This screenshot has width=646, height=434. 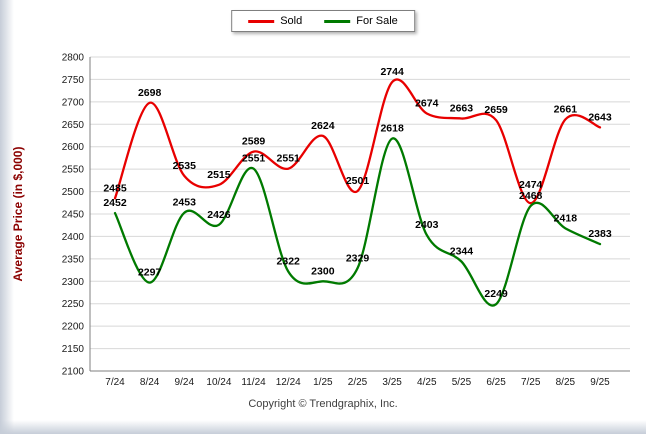 I want to click on y-tick-label: 2400, so click(x=73, y=237).